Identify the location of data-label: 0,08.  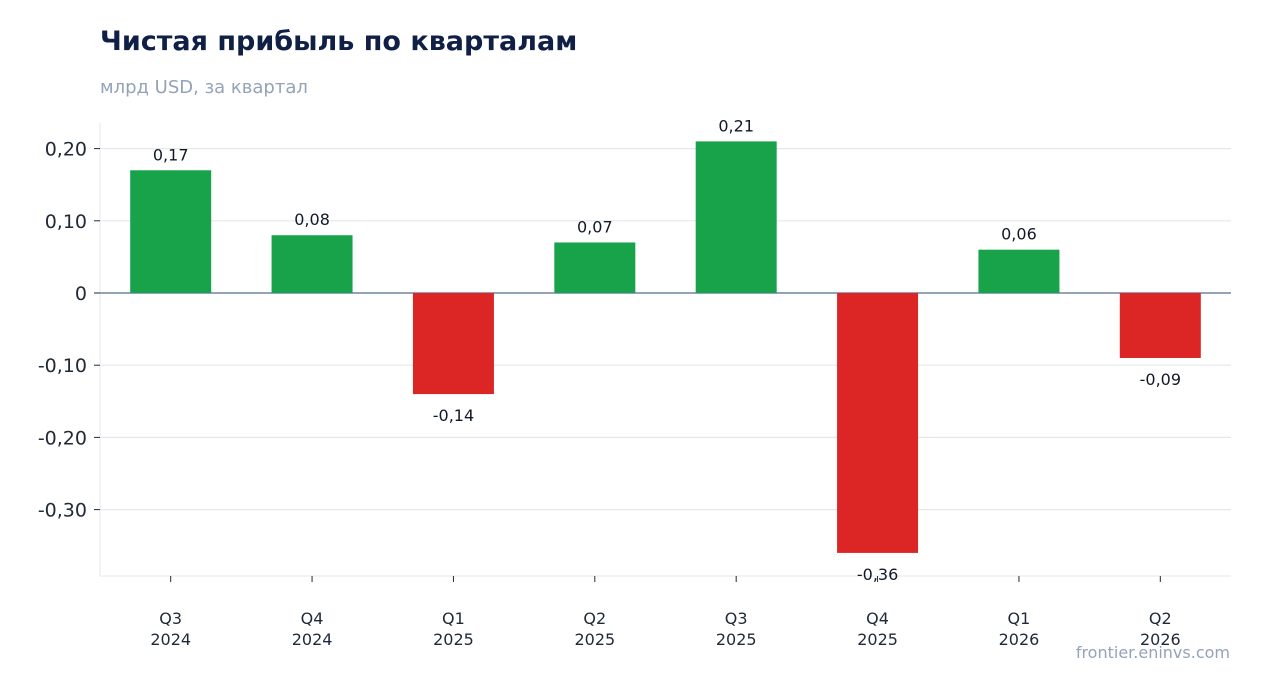
(312, 219).